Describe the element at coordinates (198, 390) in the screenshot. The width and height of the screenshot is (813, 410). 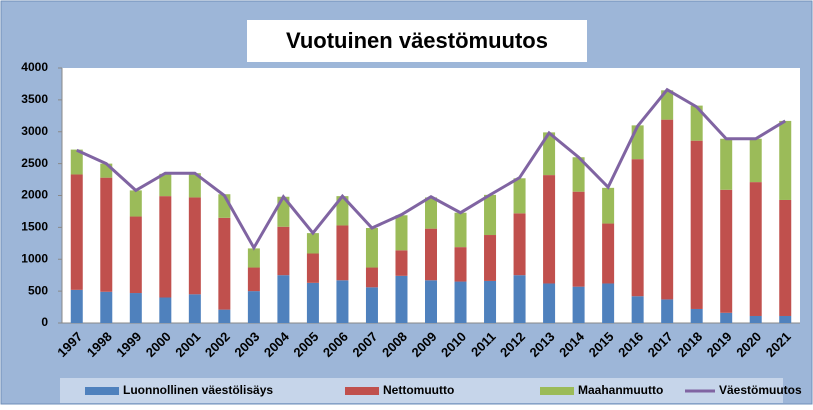
I see `legend-label: Luonnollinen väestölisäys` at that location.